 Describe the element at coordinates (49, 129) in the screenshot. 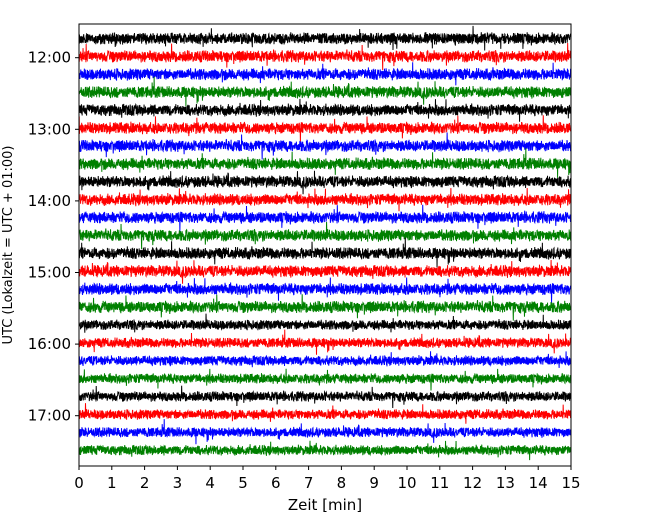

I see `y-tick-label: 13:00` at that location.